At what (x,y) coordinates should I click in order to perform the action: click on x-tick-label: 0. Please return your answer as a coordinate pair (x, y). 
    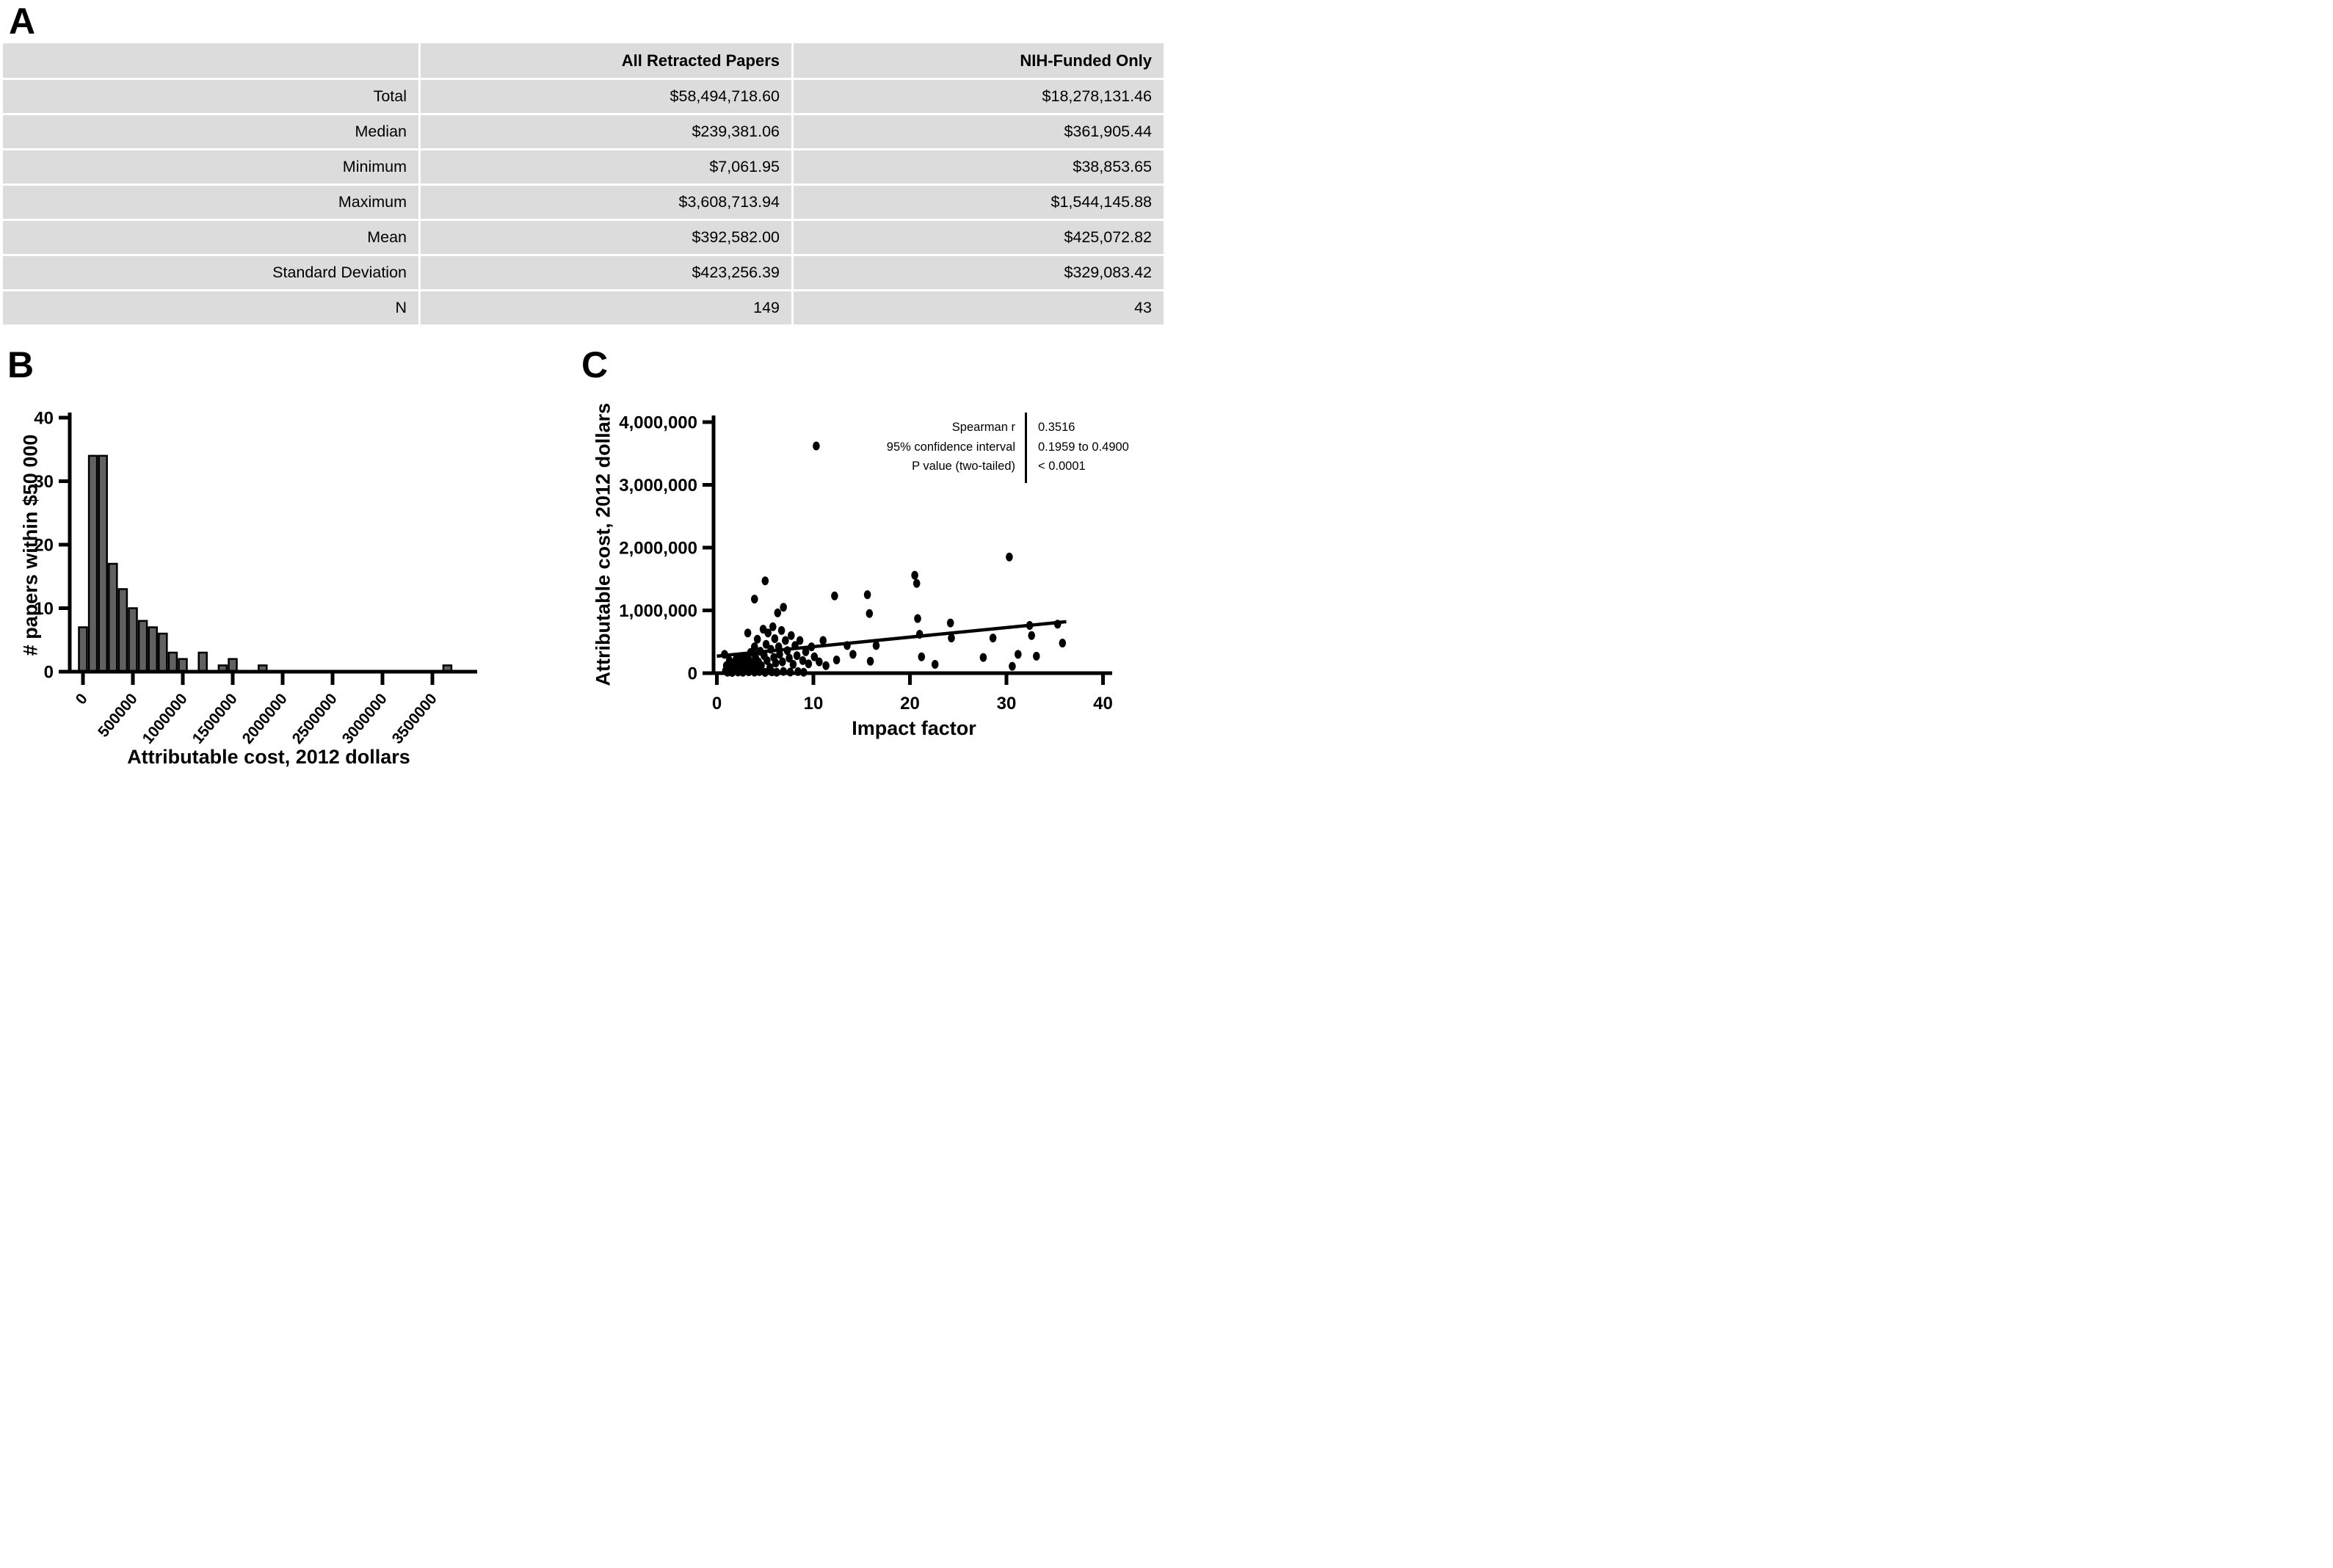
    Looking at the image, I should click on (717, 704).